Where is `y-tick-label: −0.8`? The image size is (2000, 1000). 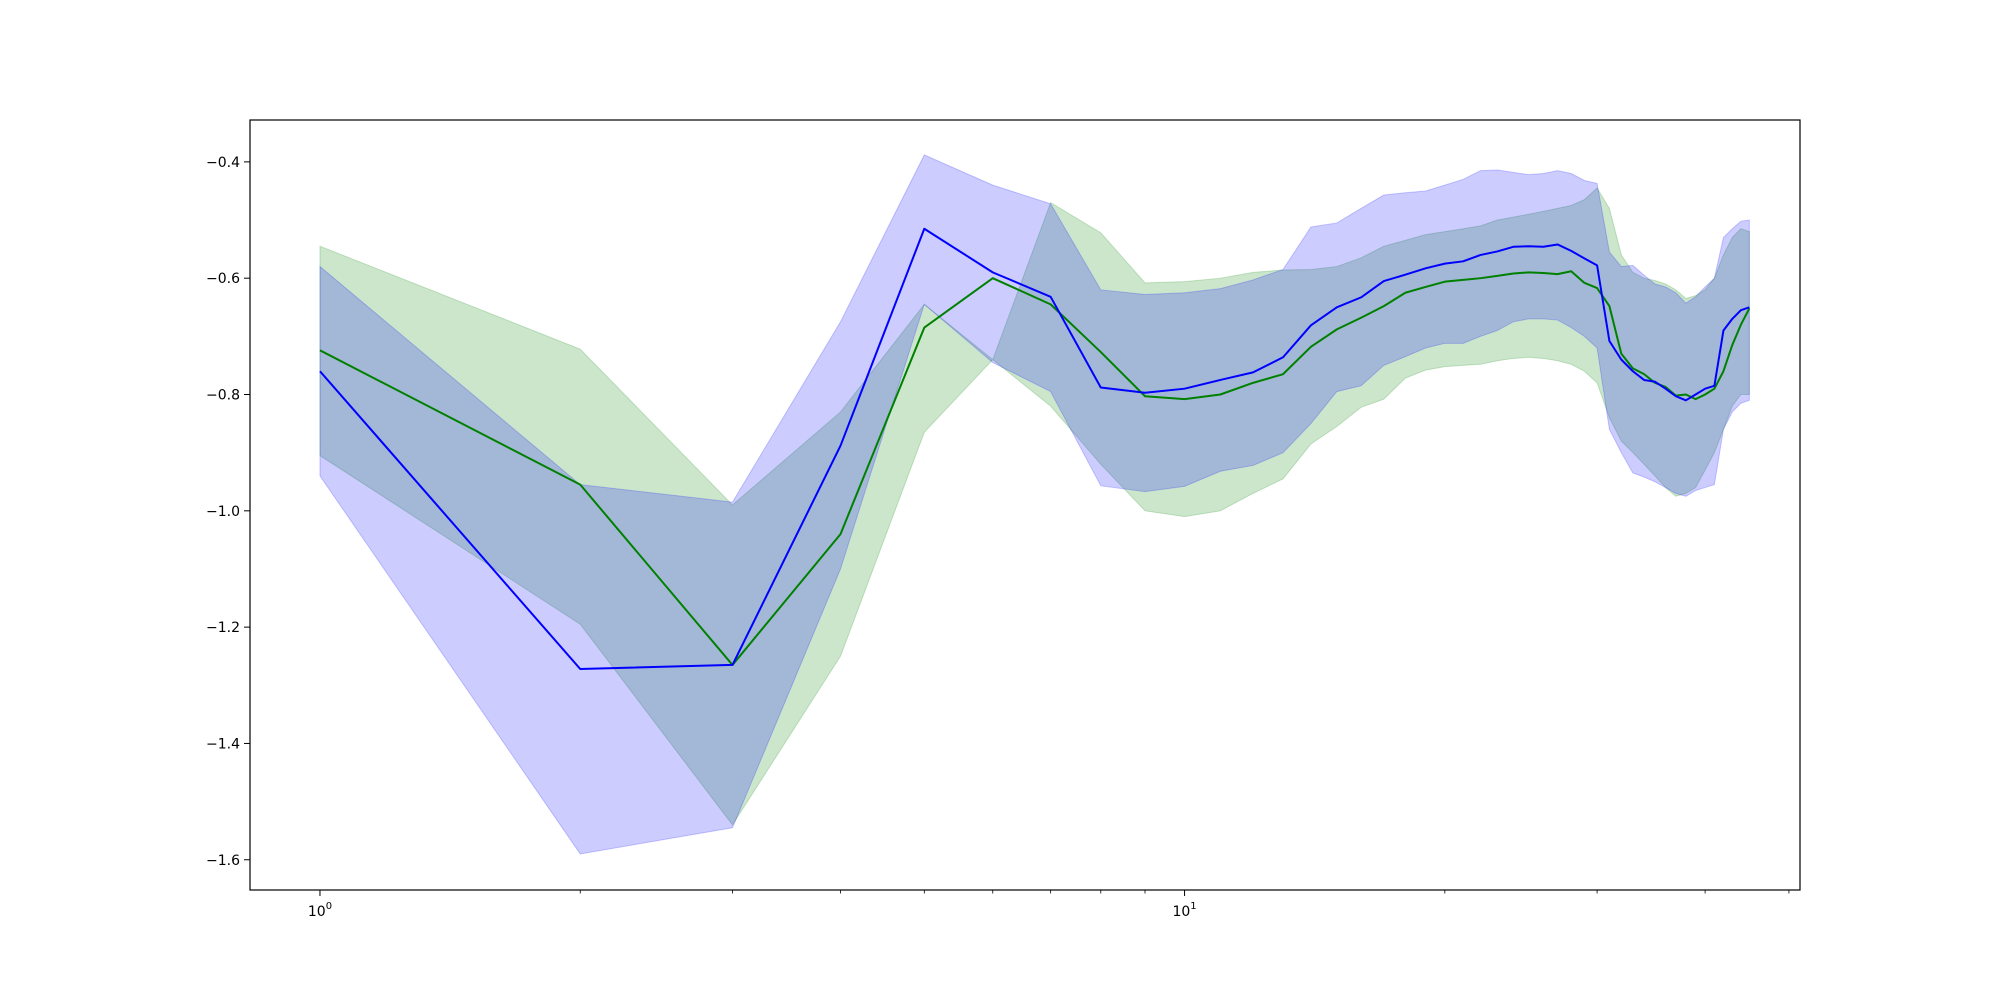 y-tick-label: −0.8 is located at coordinates (223, 396).